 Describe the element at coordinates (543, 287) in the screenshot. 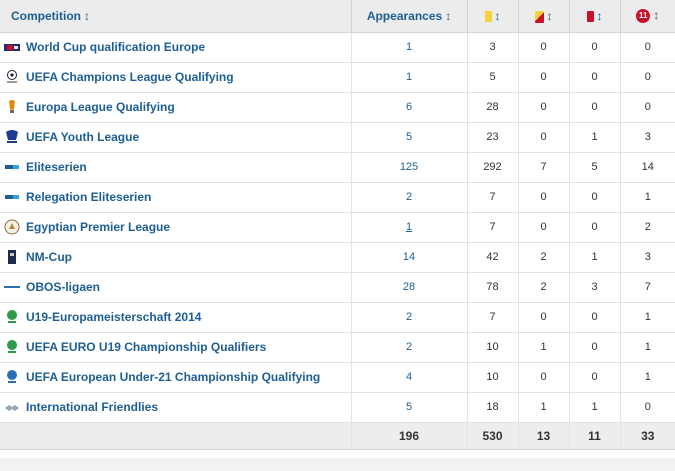

I see `yellow-red-cards-cell: 2` at that location.